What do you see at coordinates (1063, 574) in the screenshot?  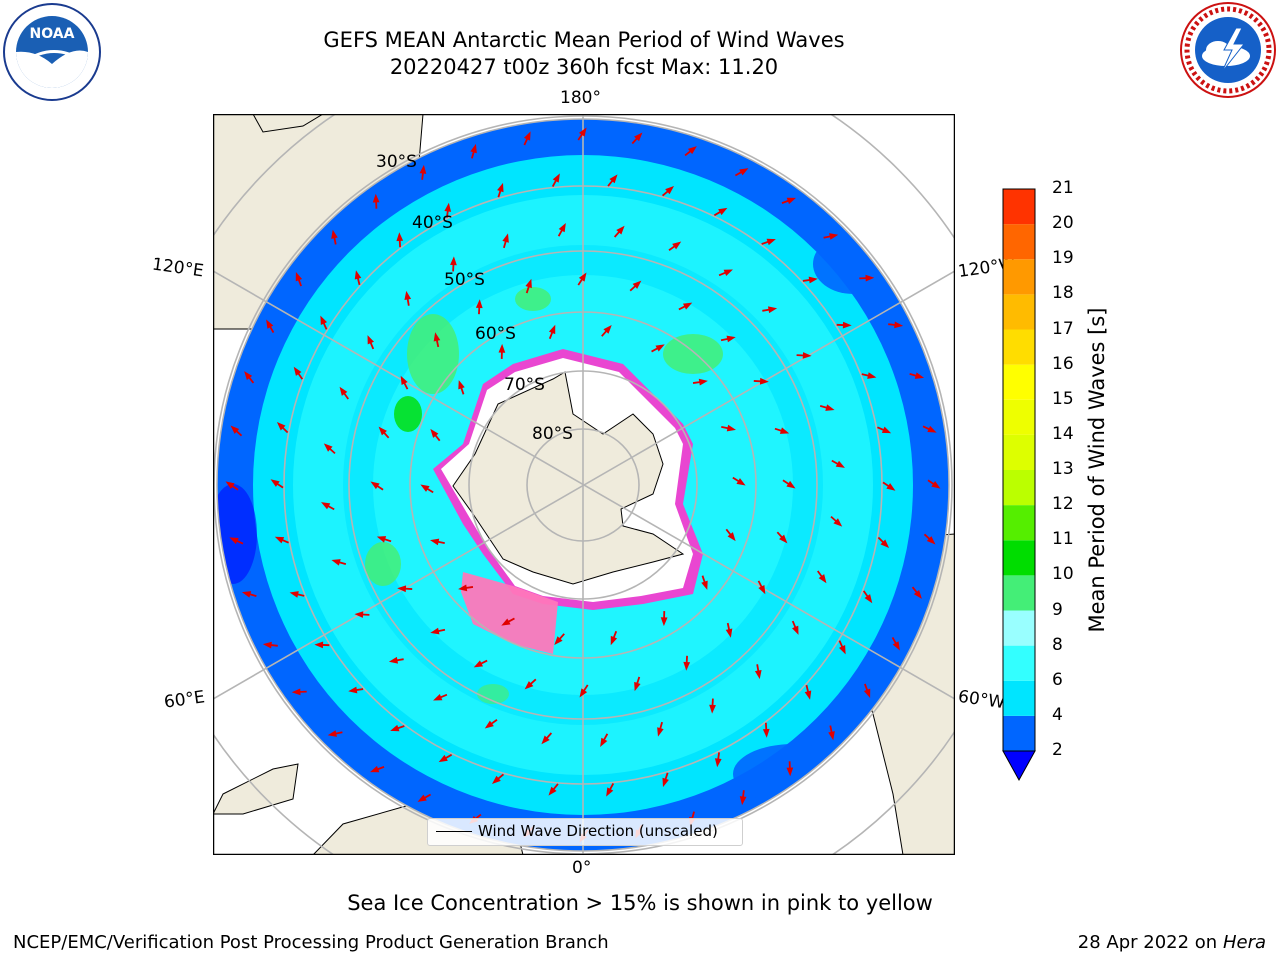 I see `colorbar-tick-label: 10` at bounding box center [1063, 574].